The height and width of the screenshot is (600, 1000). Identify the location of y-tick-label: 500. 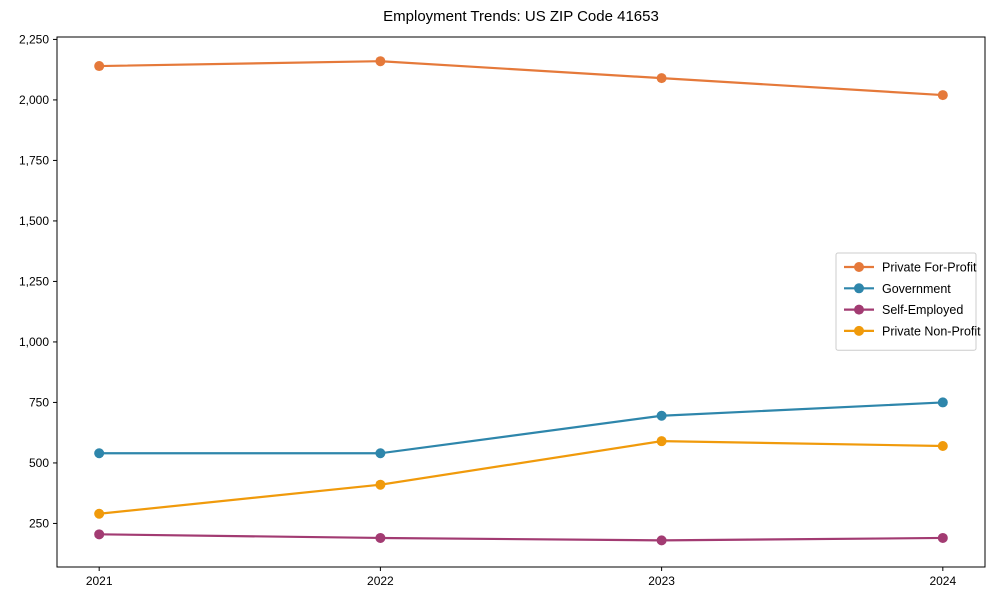
(39, 463).